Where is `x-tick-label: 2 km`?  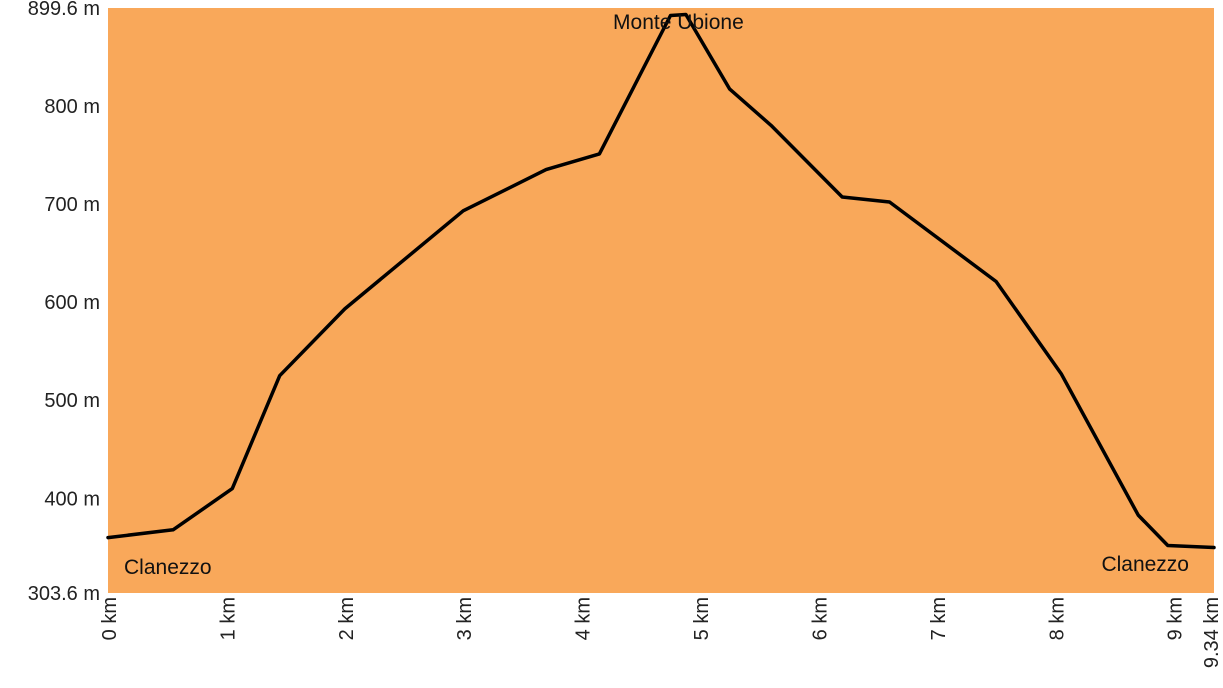 x-tick-label: 2 km is located at coordinates (347, 618).